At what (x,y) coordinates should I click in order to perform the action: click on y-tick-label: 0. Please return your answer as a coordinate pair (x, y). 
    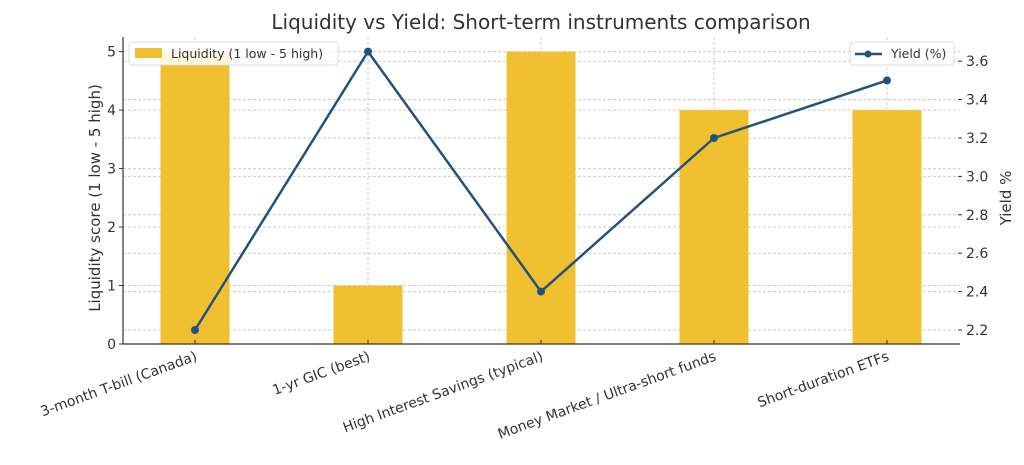
    Looking at the image, I should click on (111, 345).